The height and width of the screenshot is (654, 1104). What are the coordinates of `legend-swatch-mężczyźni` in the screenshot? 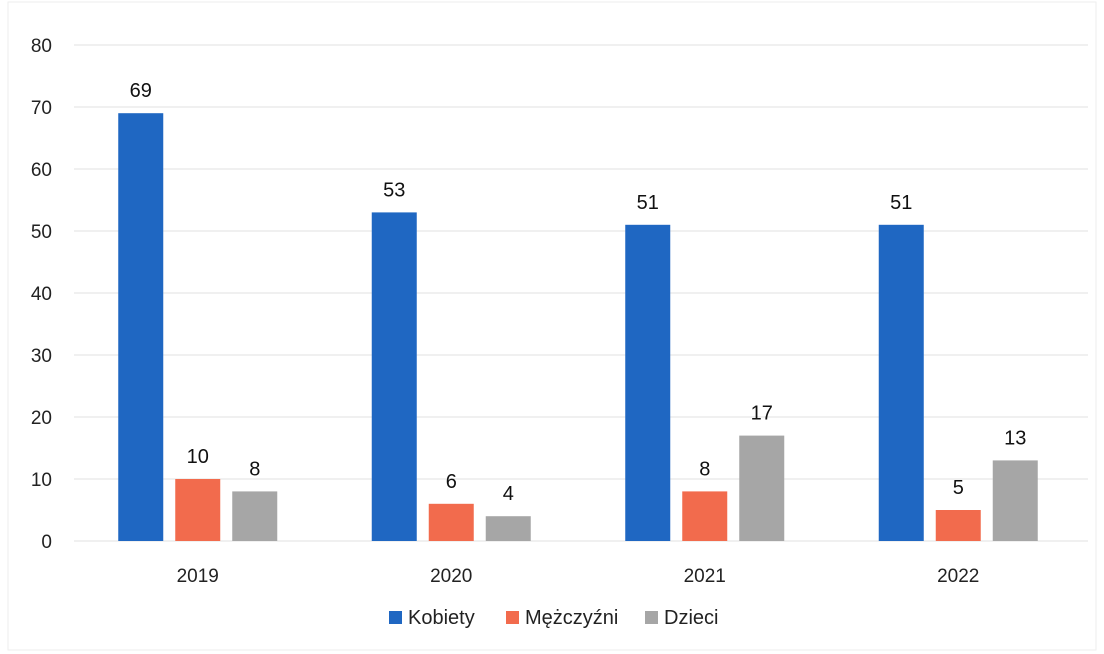 It's located at (512, 617).